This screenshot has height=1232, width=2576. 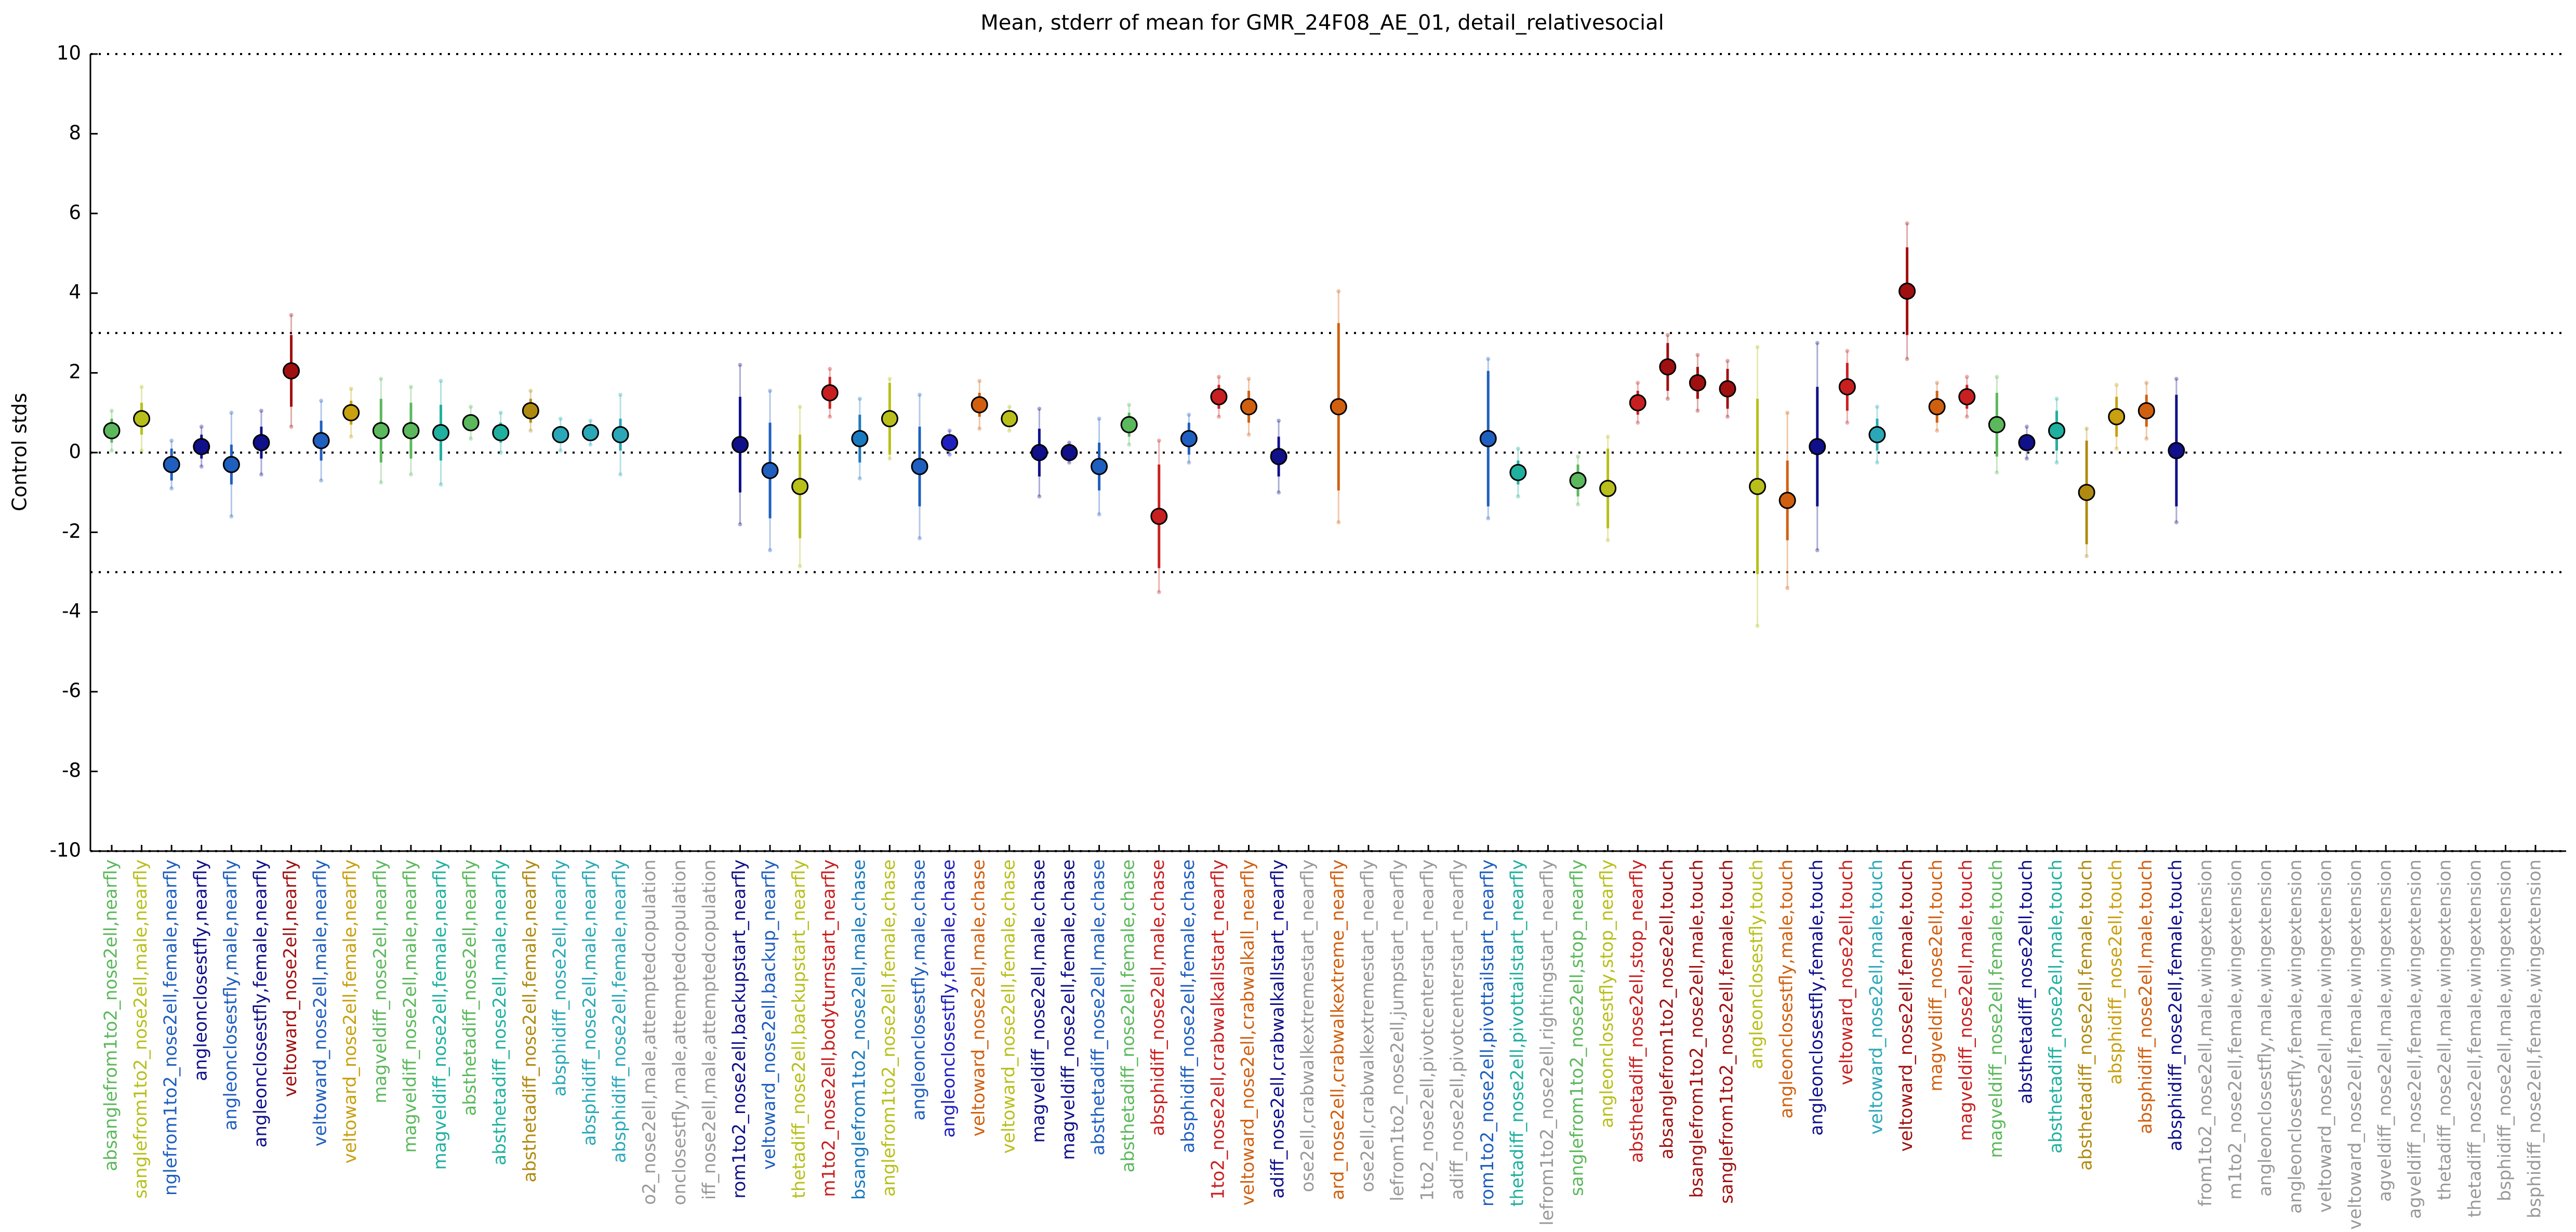 I want to click on x-tick-label: absphidiff_nose2ell,nearfly, so click(x=559, y=978).